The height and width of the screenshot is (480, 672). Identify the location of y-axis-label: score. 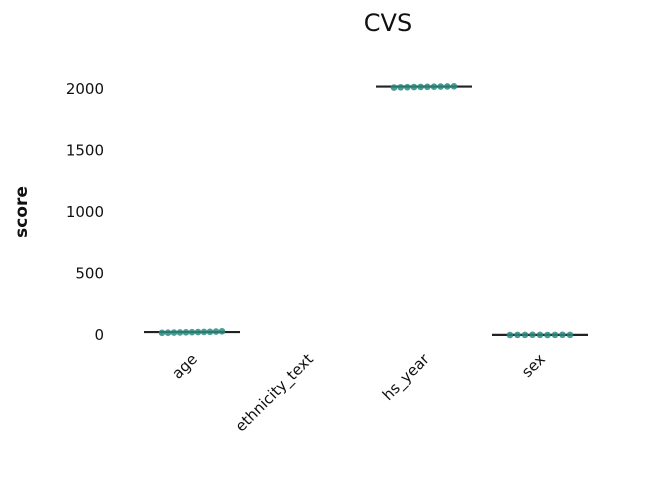
(22, 212).